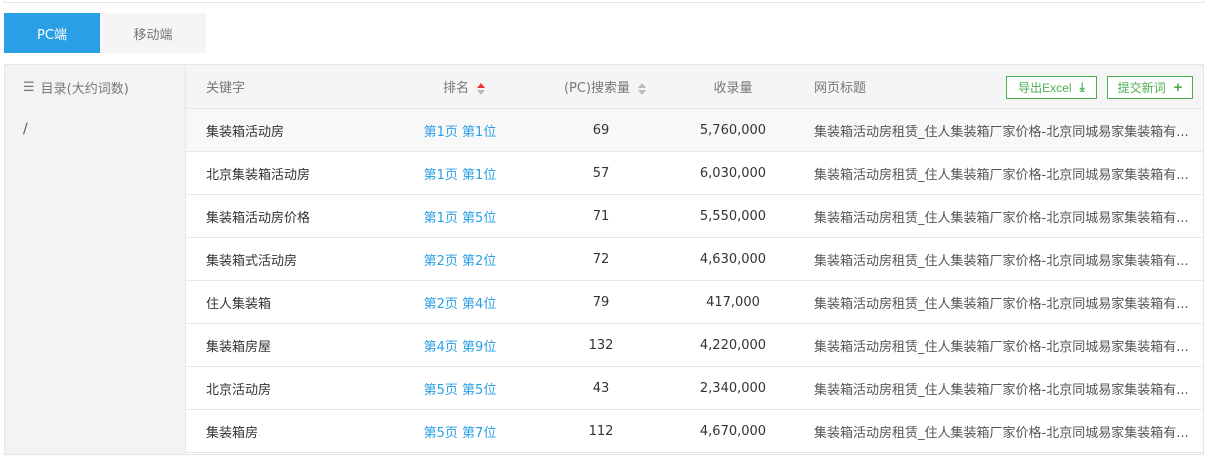  What do you see at coordinates (153, 33) in the screenshot?
I see `tab-mobile: 移动端` at bounding box center [153, 33].